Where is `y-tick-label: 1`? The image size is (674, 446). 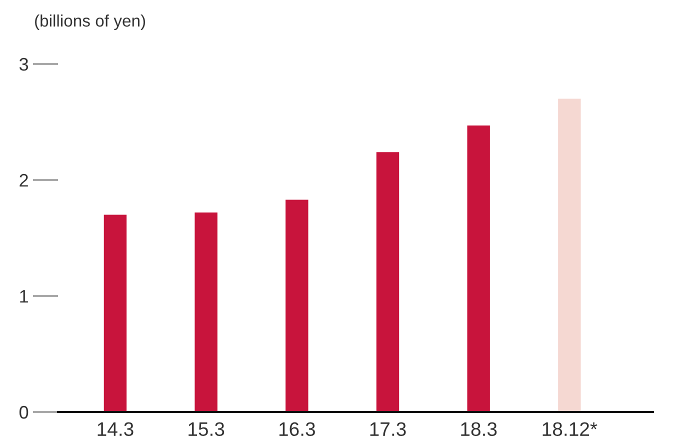 y-tick-label: 1 is located at coordinates (24, 296).